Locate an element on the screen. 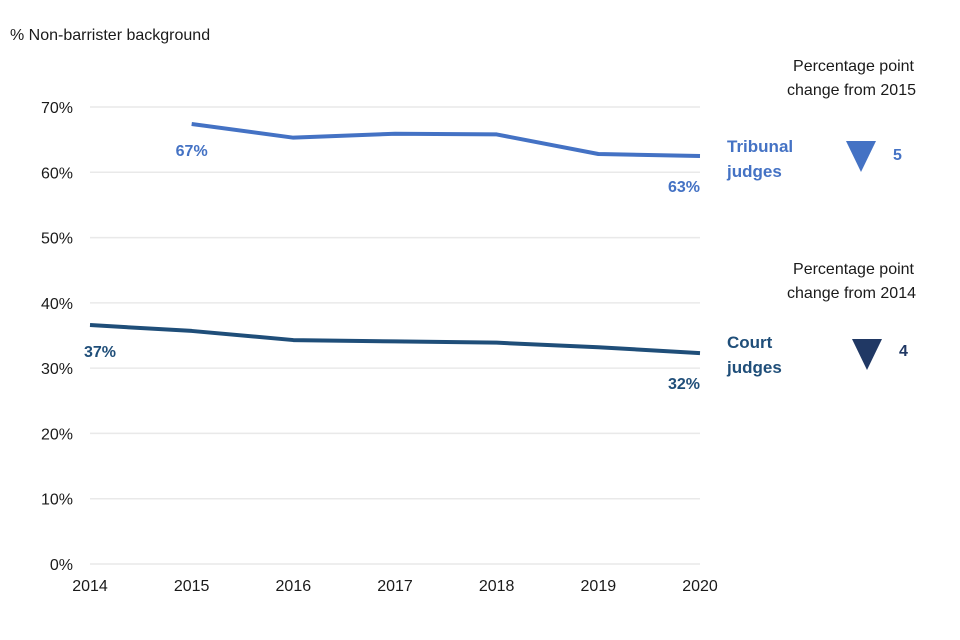 Image resolution: width=960 pixels, height=640 pixels. y-tick-label: 10% is located at coordinates (57, 500).